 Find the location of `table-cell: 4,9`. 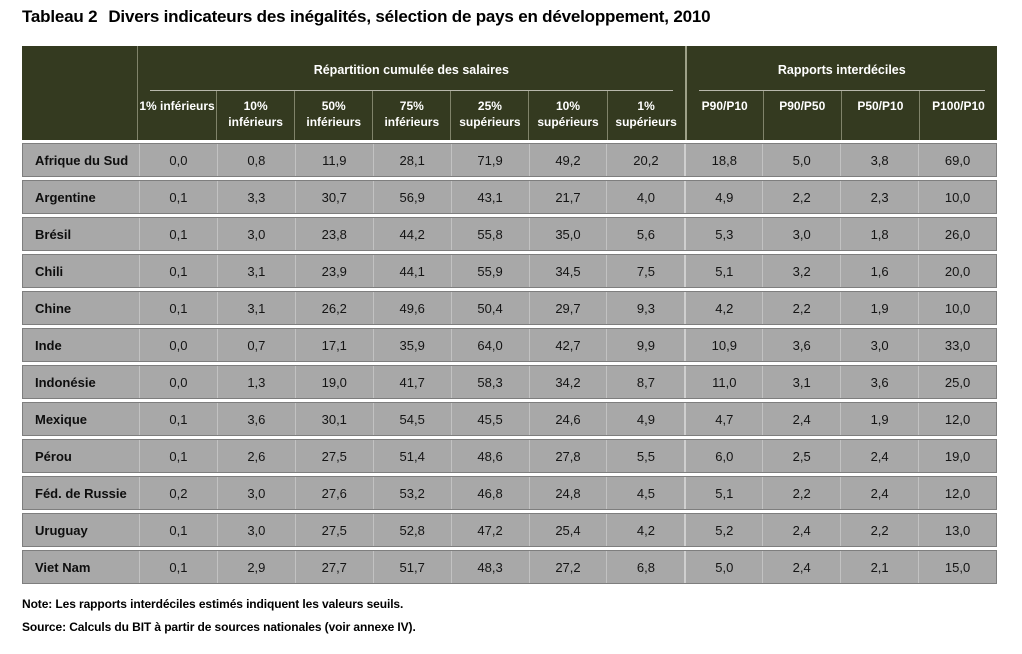

table-cell: 4,9 is located at coordinates (723, 197).